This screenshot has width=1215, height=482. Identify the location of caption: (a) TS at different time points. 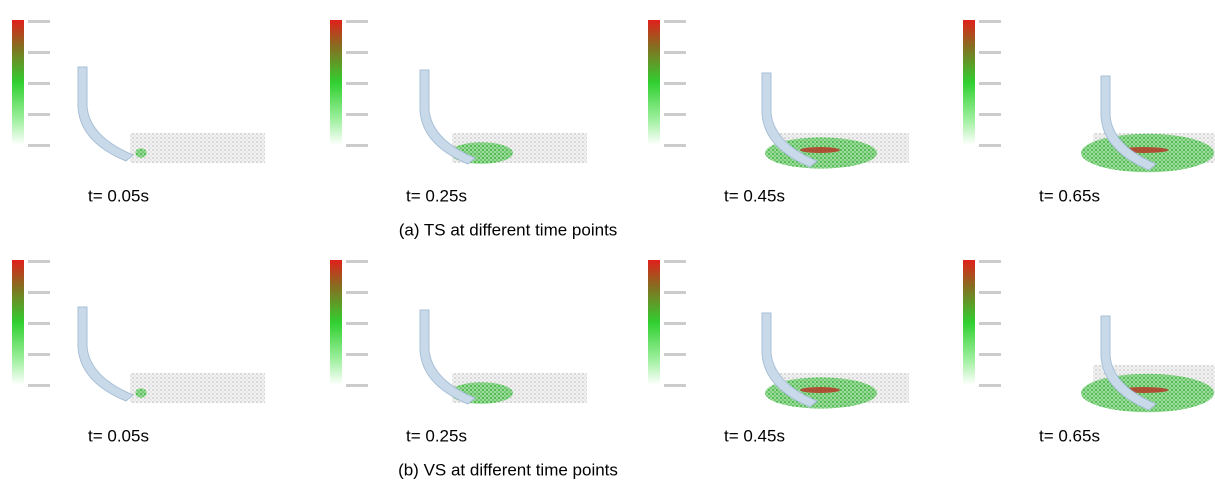
(508, 229).